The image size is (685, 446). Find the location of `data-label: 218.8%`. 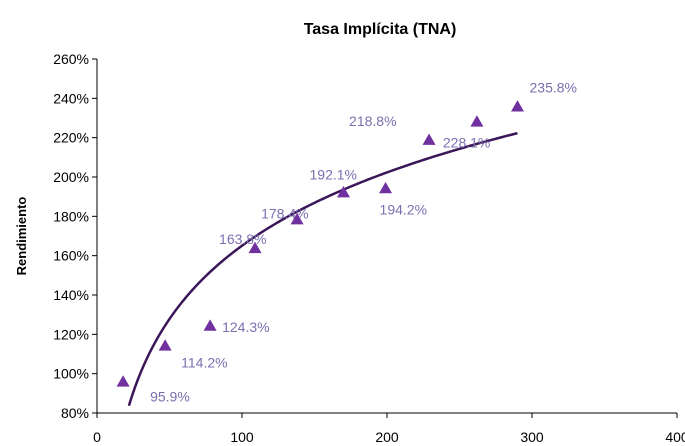

data-label: 218.8% is located at coordinates (372, 121).